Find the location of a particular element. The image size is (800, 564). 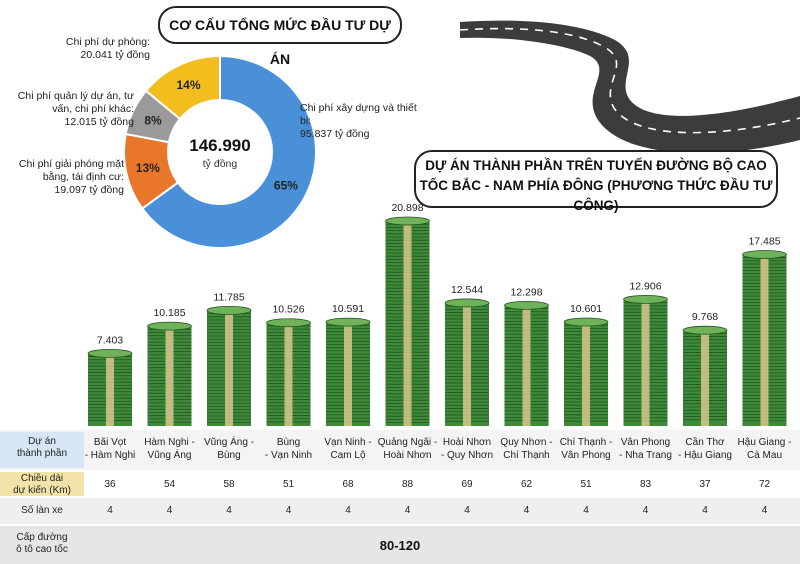

legend-contingency: Chi phí dự phòng: 20.041 tỷ đồng is located at coordinates (105, 49).